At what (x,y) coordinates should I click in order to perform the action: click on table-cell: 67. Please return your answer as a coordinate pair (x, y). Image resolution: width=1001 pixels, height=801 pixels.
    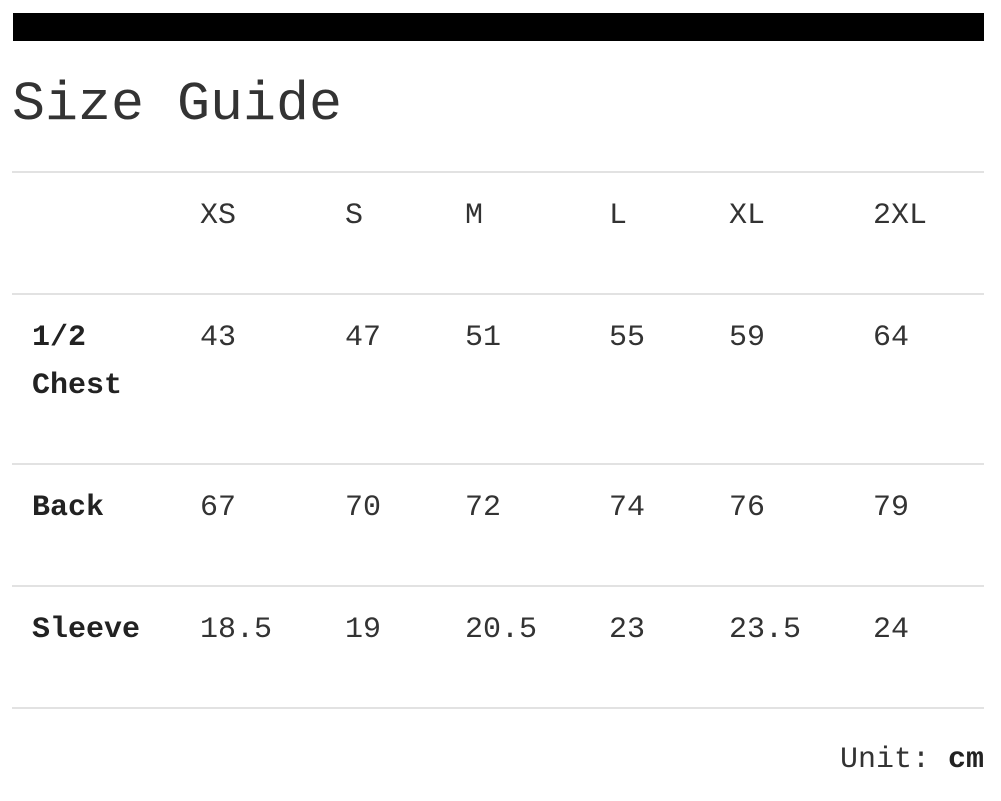
    Looking at the image, I should click on (272, 524).